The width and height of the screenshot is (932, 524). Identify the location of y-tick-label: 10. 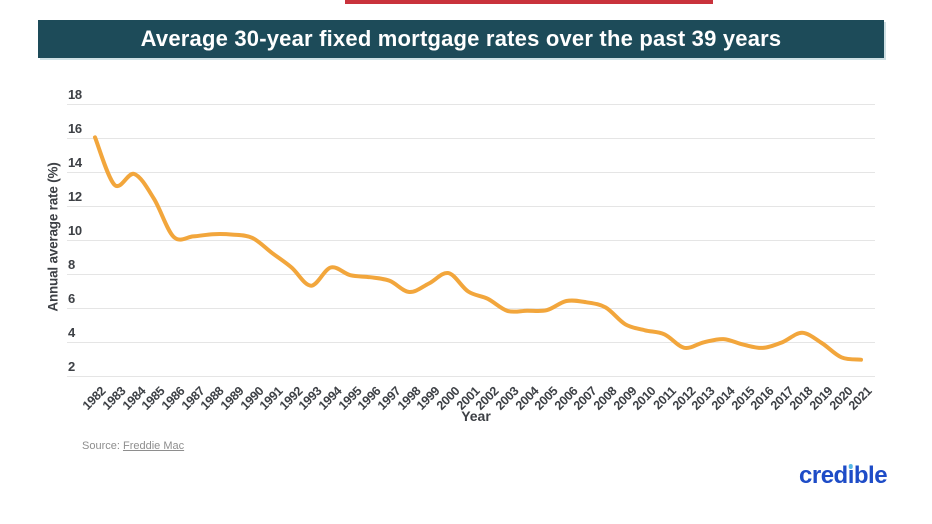
(75, 230).